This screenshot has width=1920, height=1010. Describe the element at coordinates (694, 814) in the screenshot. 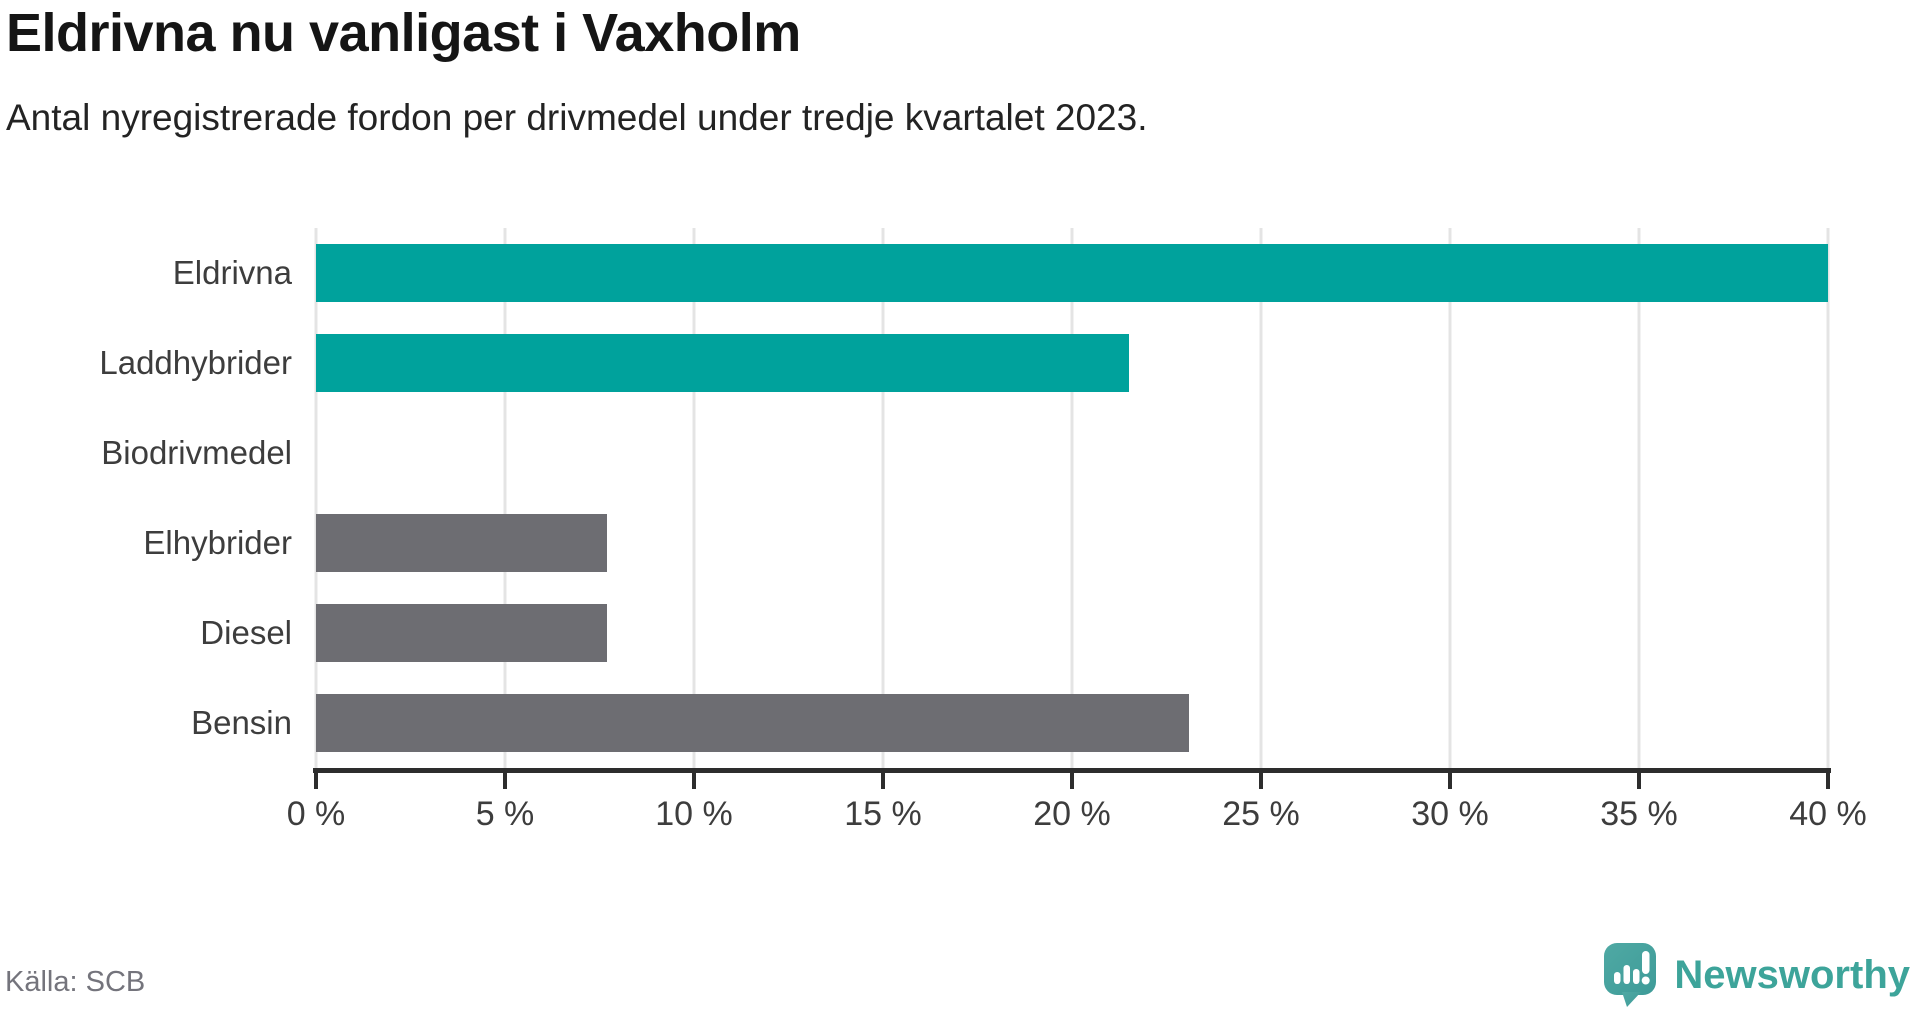

I see `x-tick-label-10: 10 %` at that location.